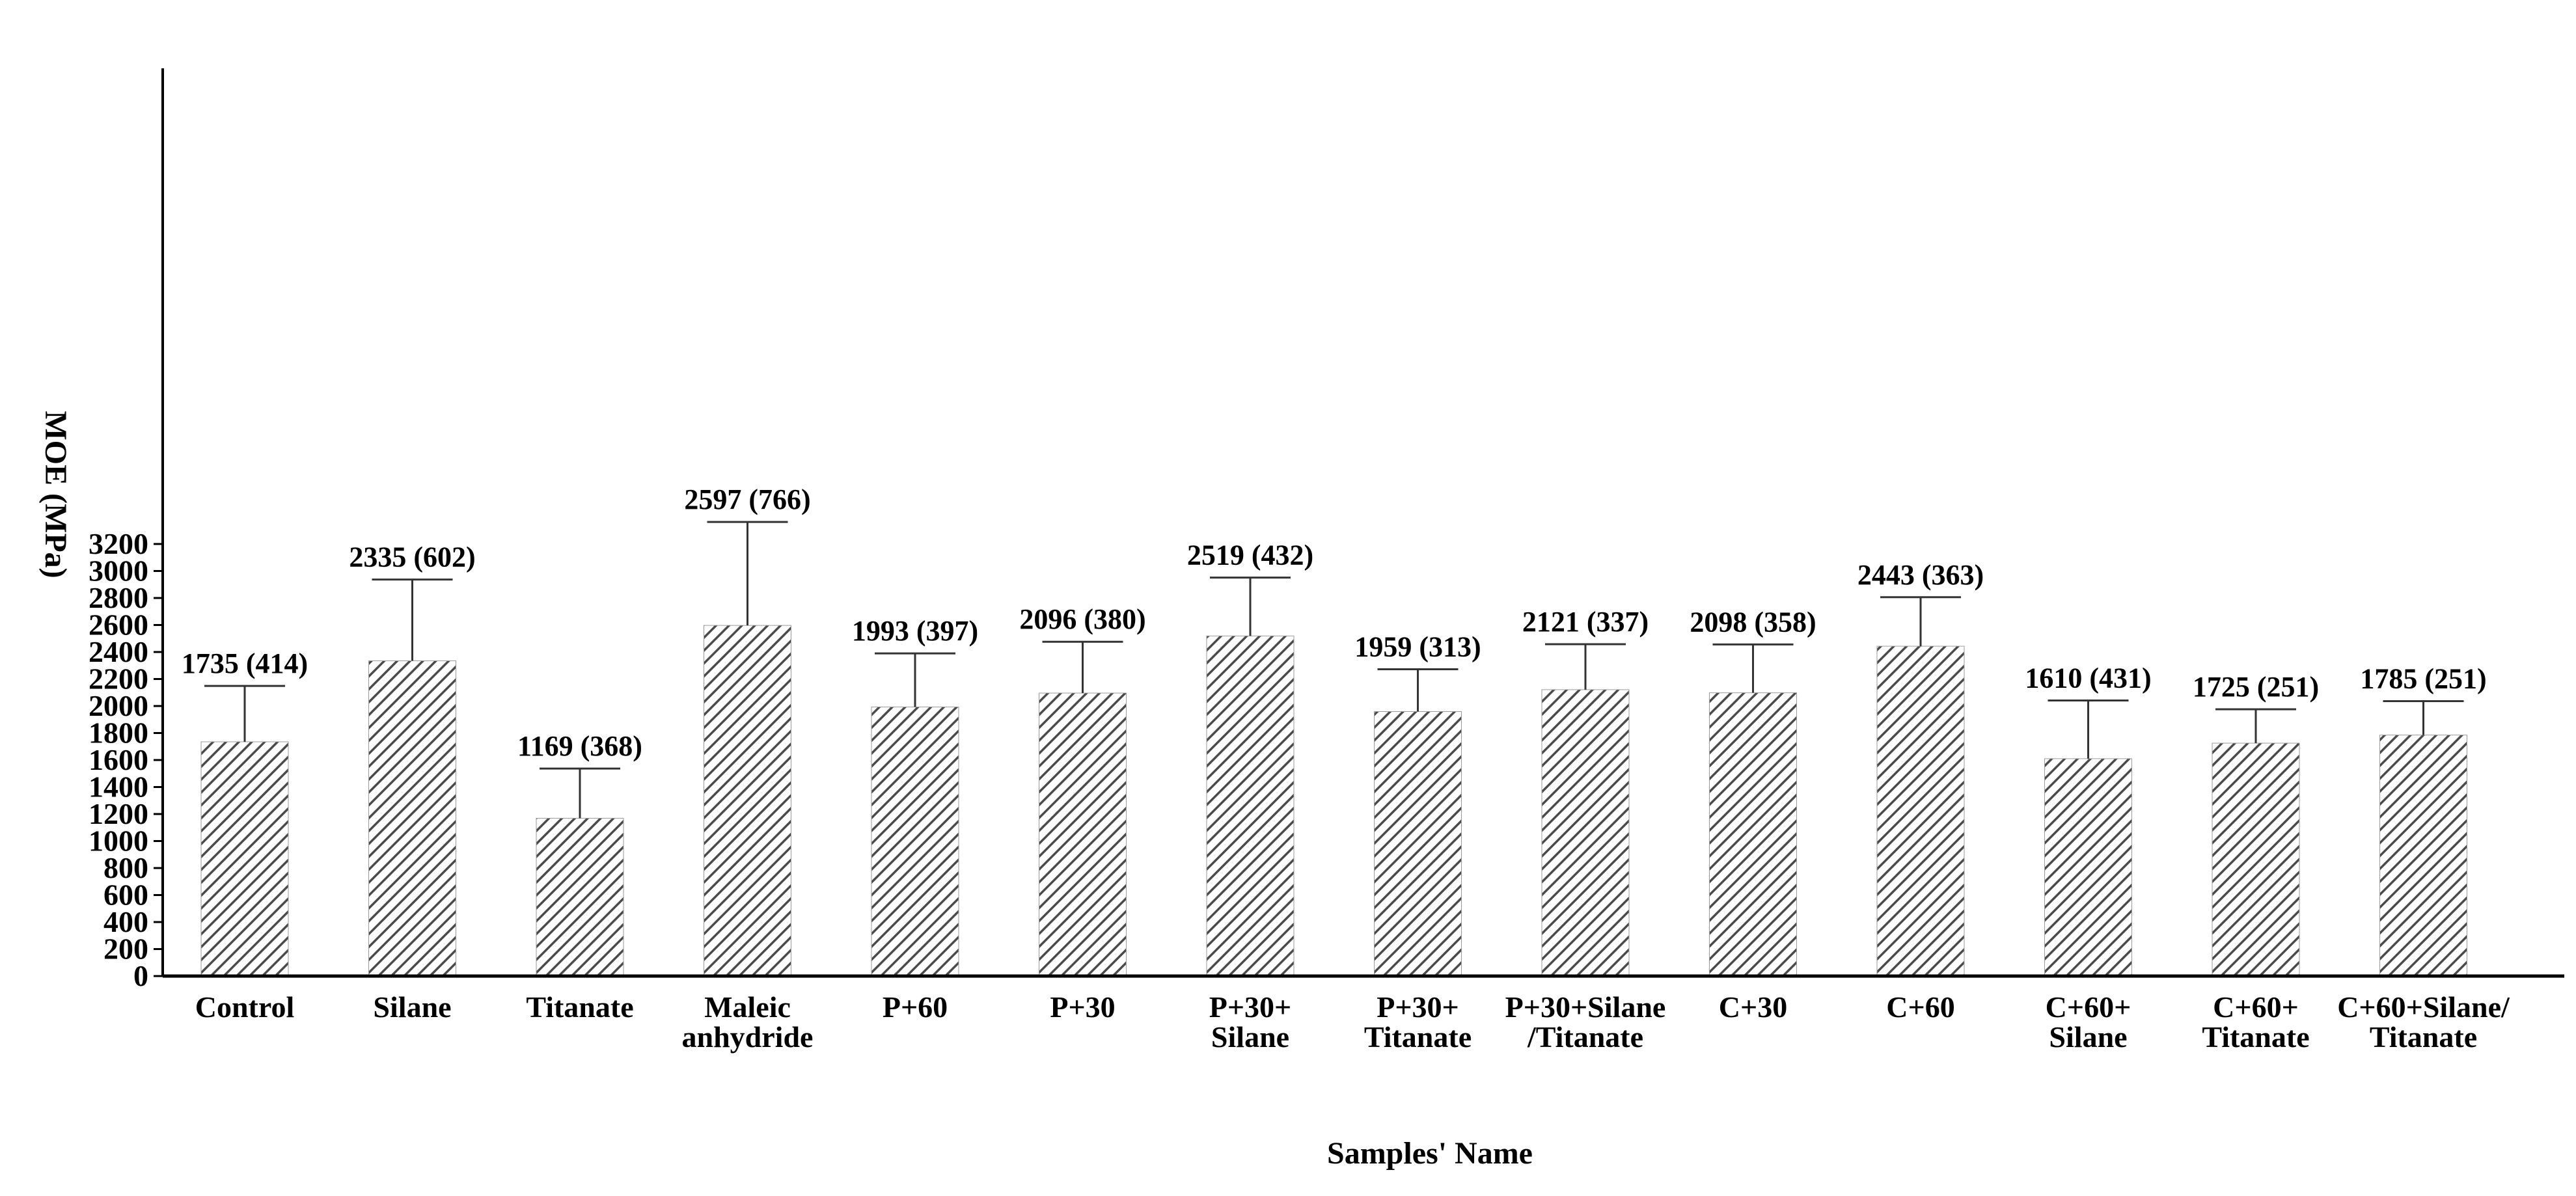  Describe the element at coordinates (579, 746) in the screenshot. I see `data-label: 1169 (368)` at that location.